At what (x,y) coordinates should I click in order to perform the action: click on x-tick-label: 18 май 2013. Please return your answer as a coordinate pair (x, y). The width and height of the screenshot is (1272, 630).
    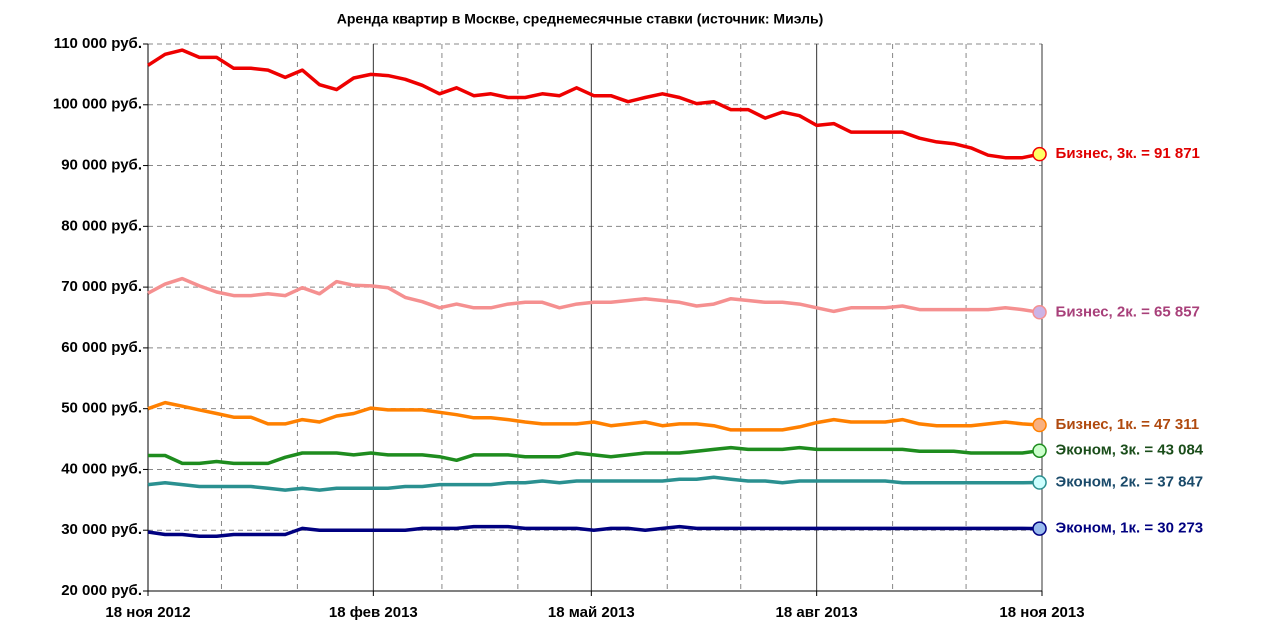
    Looking at the image, I should click on (591, 612).